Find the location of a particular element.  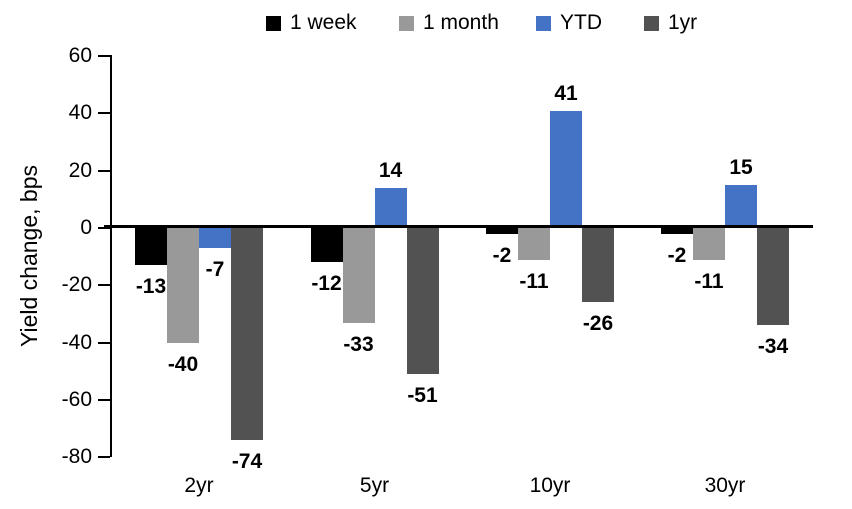

y-axis-tick-label: 40 is located at coordinates (80, 113).